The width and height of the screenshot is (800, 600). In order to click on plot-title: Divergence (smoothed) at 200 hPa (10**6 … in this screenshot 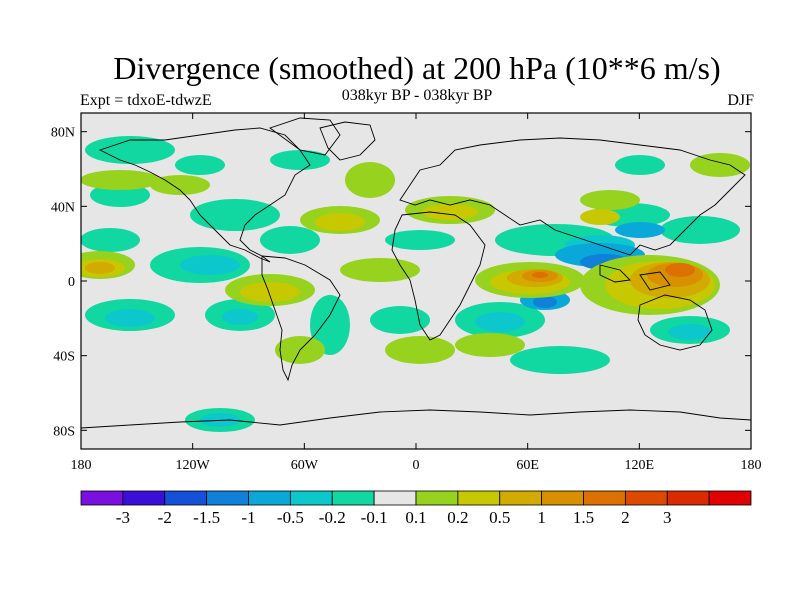, I will do `click(417, 68)`.